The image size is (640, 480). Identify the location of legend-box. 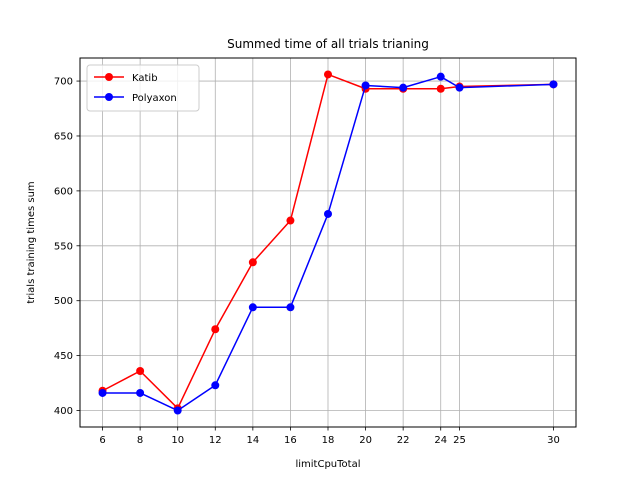
(143, 88).